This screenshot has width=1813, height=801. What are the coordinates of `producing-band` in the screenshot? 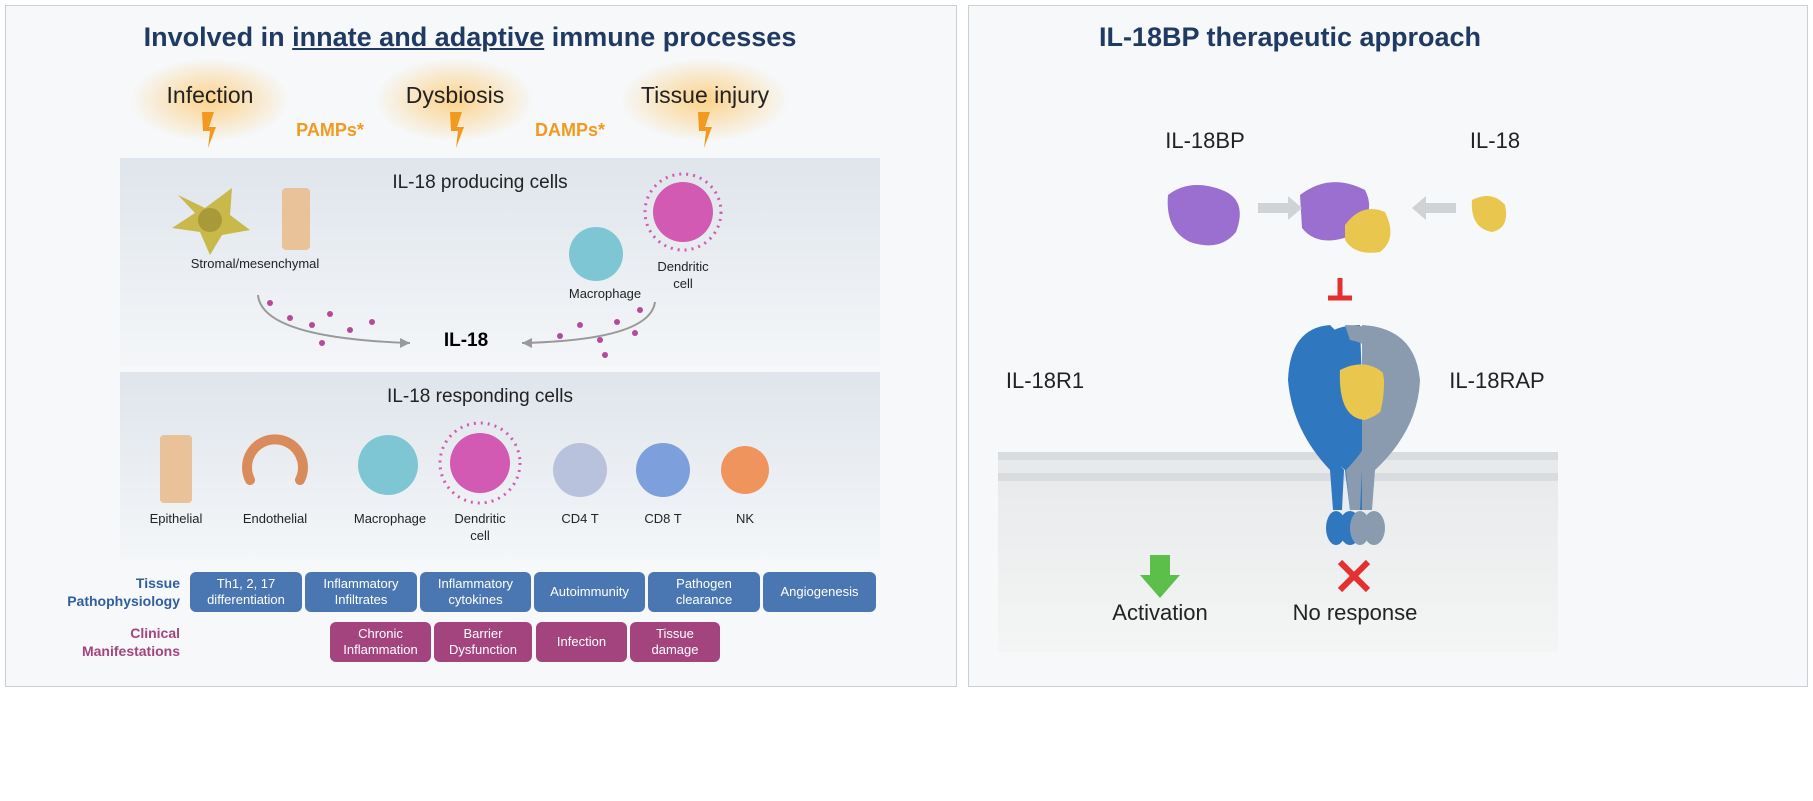 It's located at (500, 262).